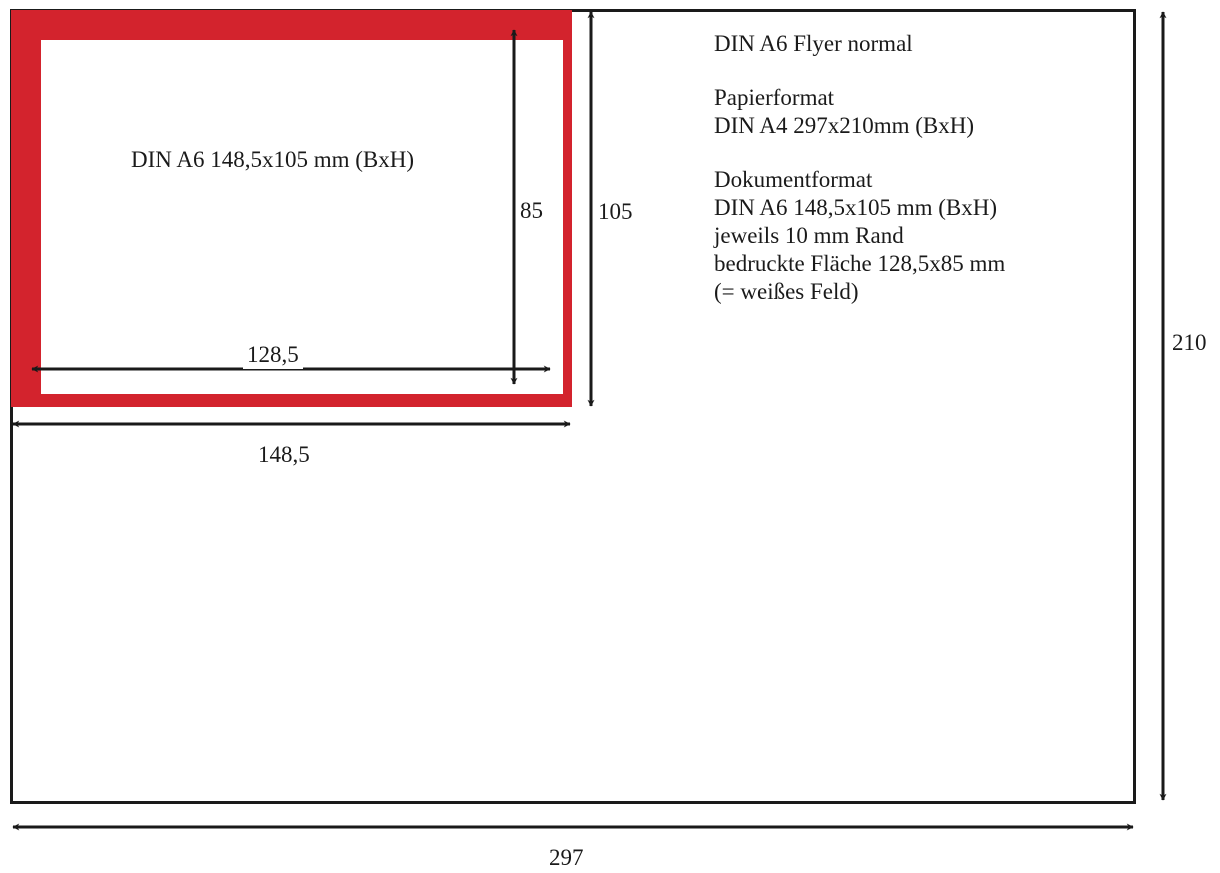 Image resolution: width=1220 pixels, height=873 pixels. I want to click on document-format-heading: Dokumentformat, so click(793, 179).